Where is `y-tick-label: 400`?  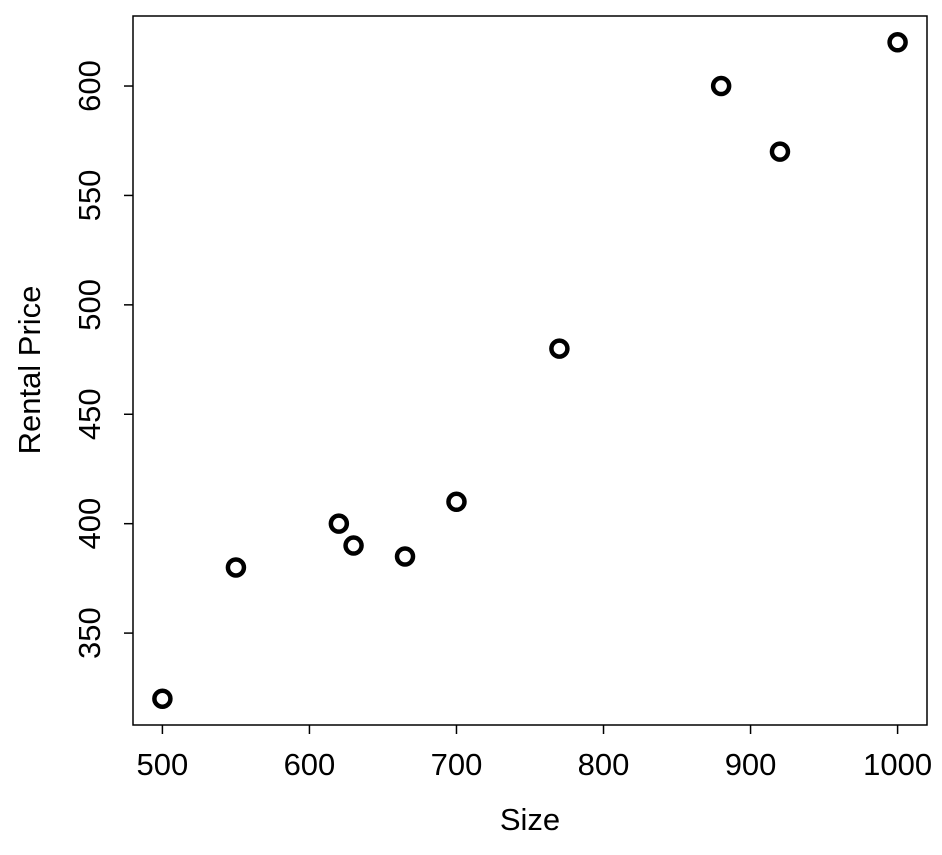 y-tick-label: 400 is located at coordinates (89, 524).